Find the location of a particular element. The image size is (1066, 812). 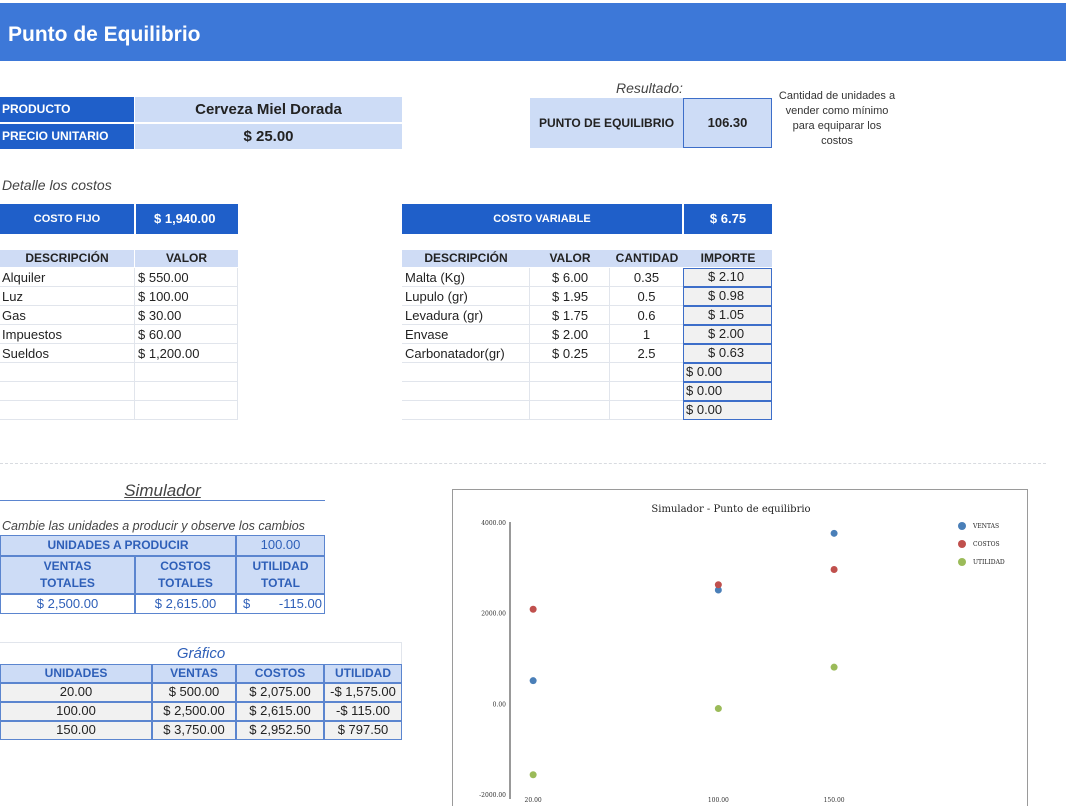

fijo-desc-cell: Alquiler is located at coordinates (67, 277).